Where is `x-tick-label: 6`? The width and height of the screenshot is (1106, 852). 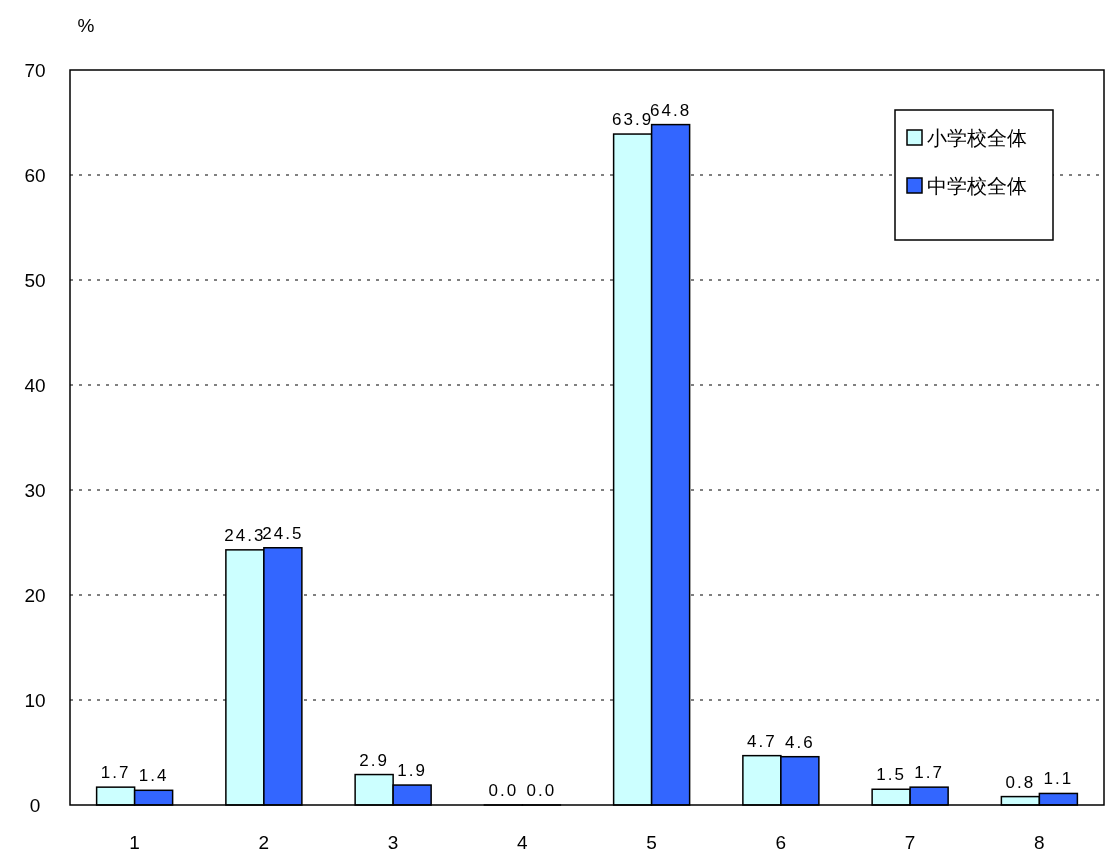 x-tick-label: 6 is located at coordinates (781, 842).